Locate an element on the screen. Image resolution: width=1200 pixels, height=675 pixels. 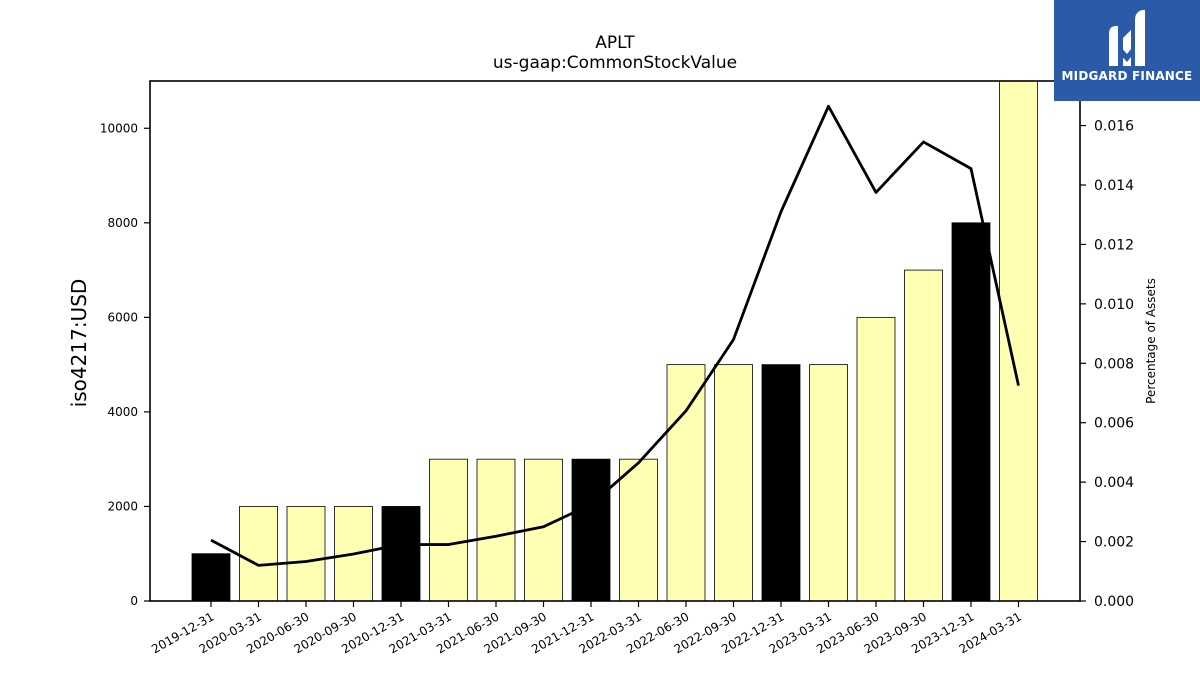
y-tick-label: 10000 is located at coordinates (119, 128).